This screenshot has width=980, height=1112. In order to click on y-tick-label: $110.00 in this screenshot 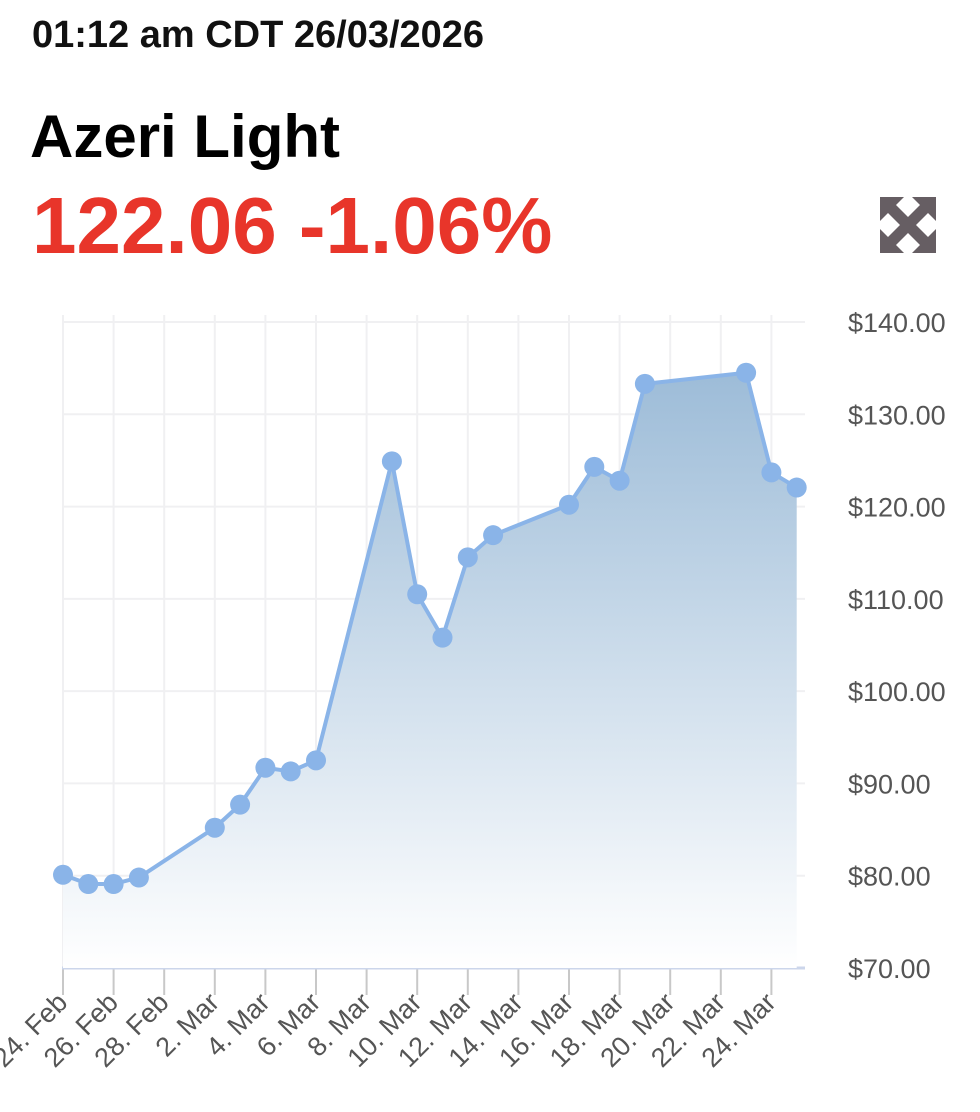, I will do `click(896, 600)`.